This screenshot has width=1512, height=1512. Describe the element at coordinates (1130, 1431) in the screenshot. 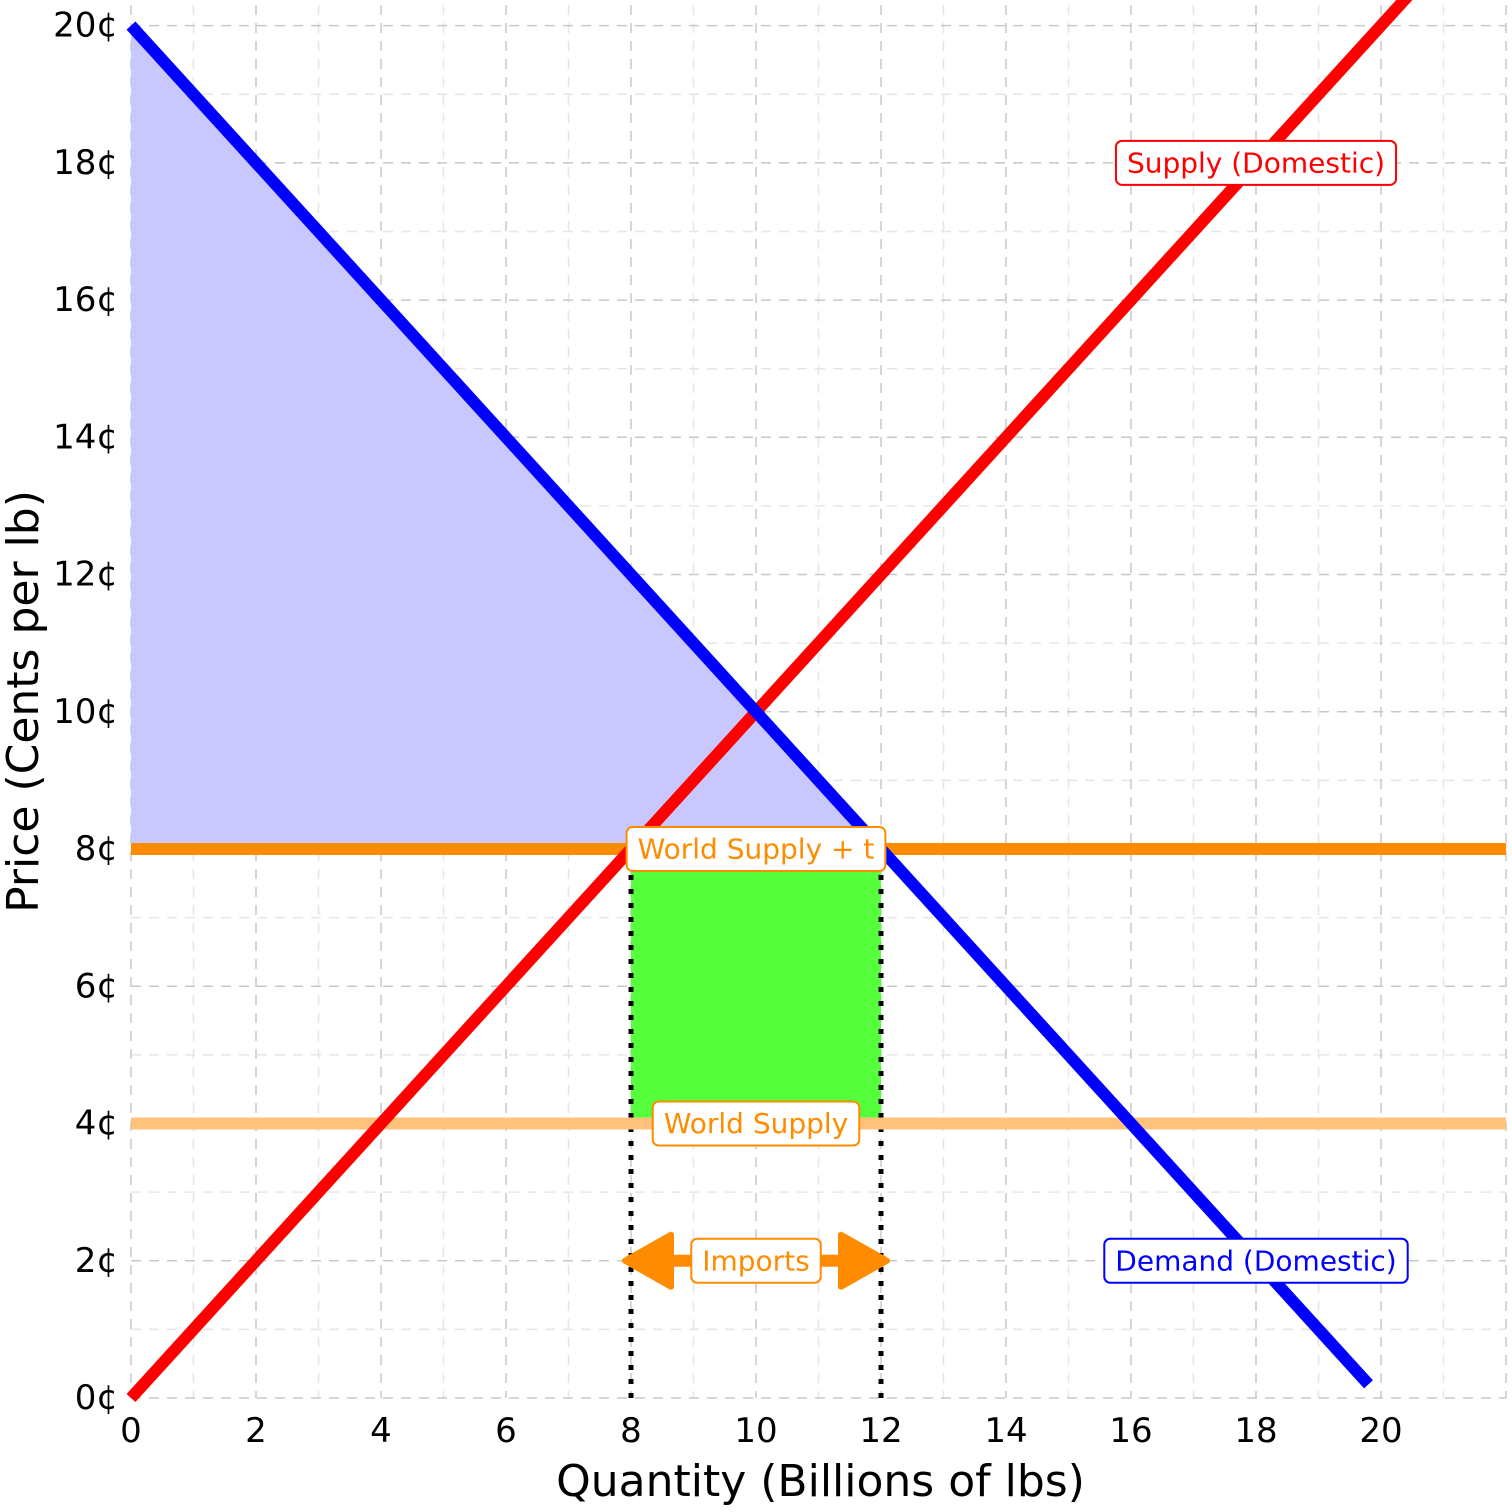

I see `x-tick-label: 16` at that location.